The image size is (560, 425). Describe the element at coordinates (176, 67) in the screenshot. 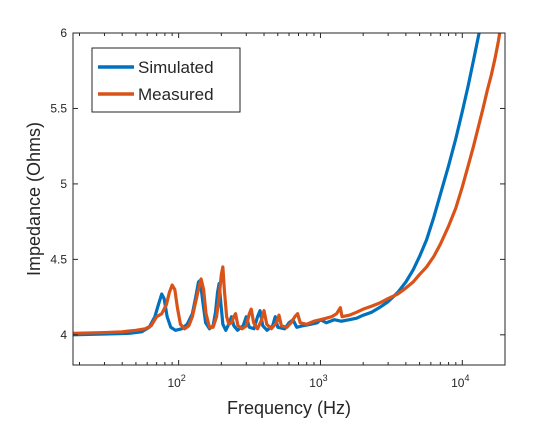

I see `legend-label-simulated: Simulated` at that location.